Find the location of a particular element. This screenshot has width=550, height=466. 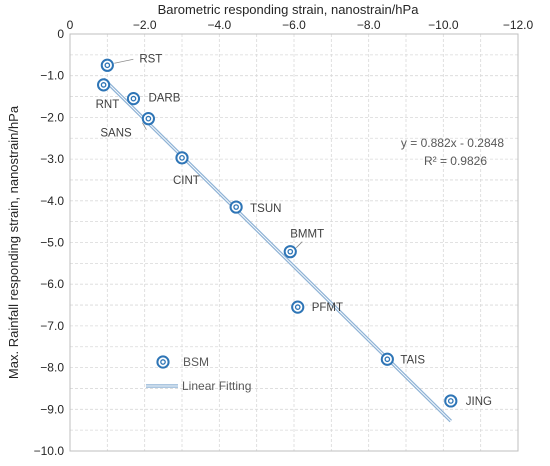

point-label: TSUN is located at coordinates (265, 209).